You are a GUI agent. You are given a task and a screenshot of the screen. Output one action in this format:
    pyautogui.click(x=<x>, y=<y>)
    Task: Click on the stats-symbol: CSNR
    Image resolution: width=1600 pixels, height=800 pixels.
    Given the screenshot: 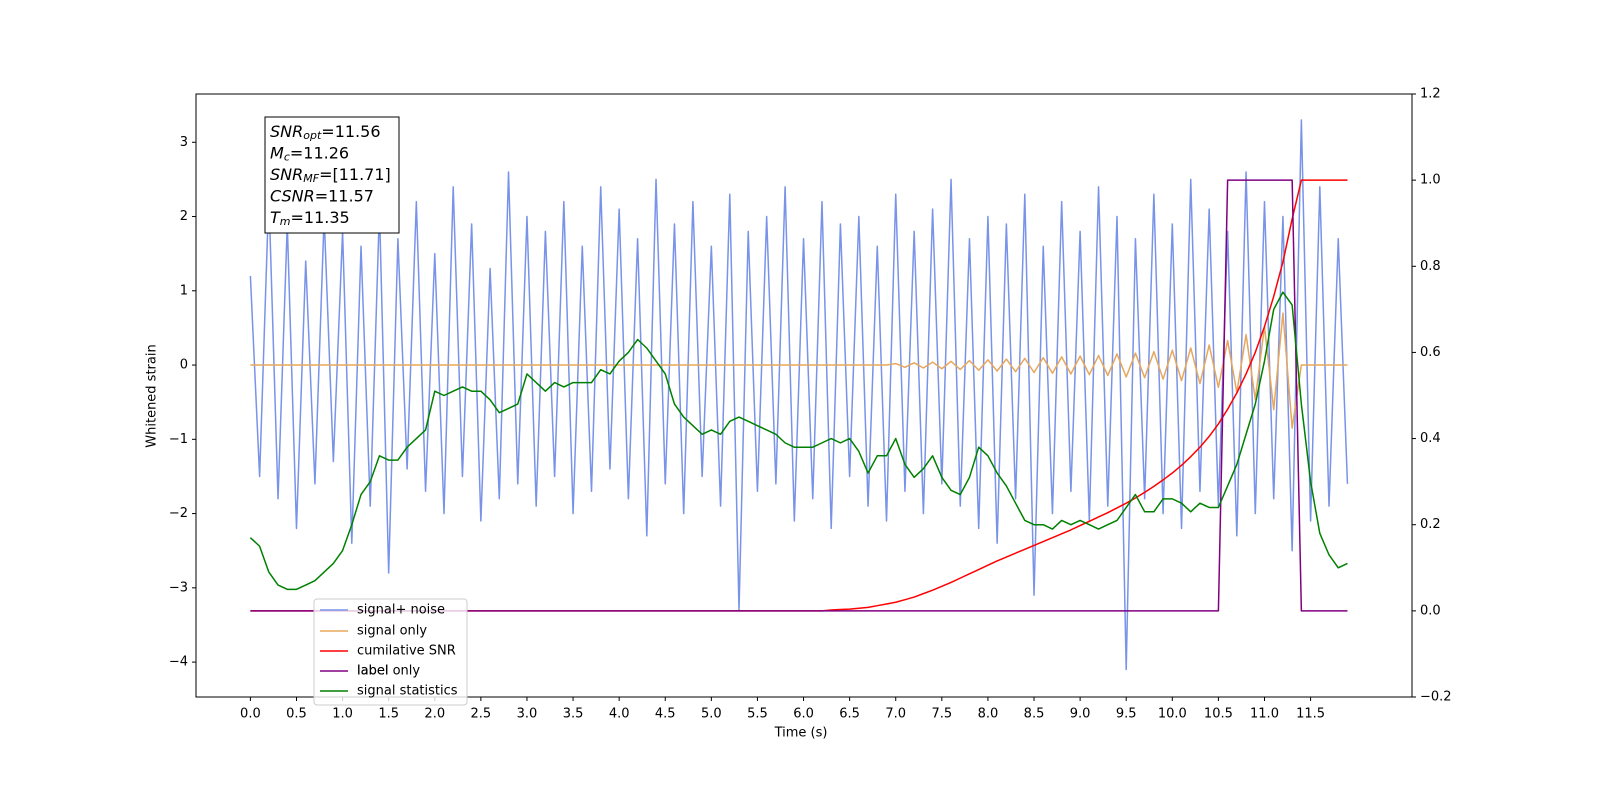 What is the action you would take?
    pyautogui.click(x=292, y=195)
    